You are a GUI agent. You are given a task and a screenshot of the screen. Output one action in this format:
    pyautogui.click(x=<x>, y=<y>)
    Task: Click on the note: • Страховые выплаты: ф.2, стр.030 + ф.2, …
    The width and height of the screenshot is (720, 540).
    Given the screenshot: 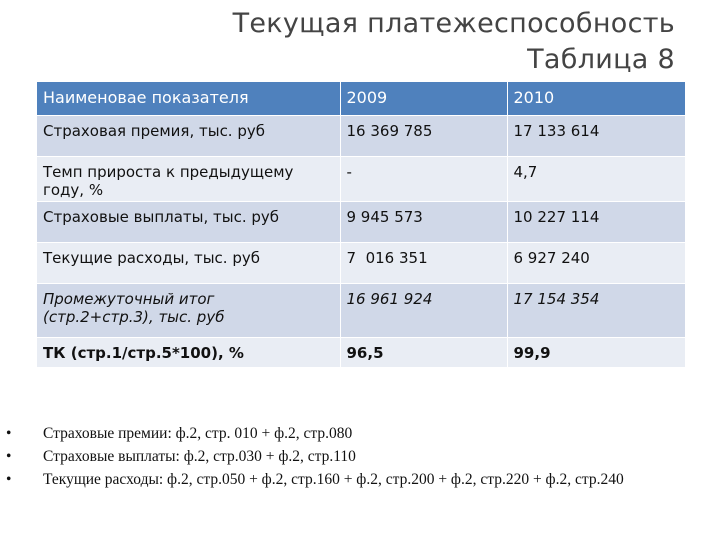 What is the action you would take?
    pyautogui.click(x=350, y=456)
    